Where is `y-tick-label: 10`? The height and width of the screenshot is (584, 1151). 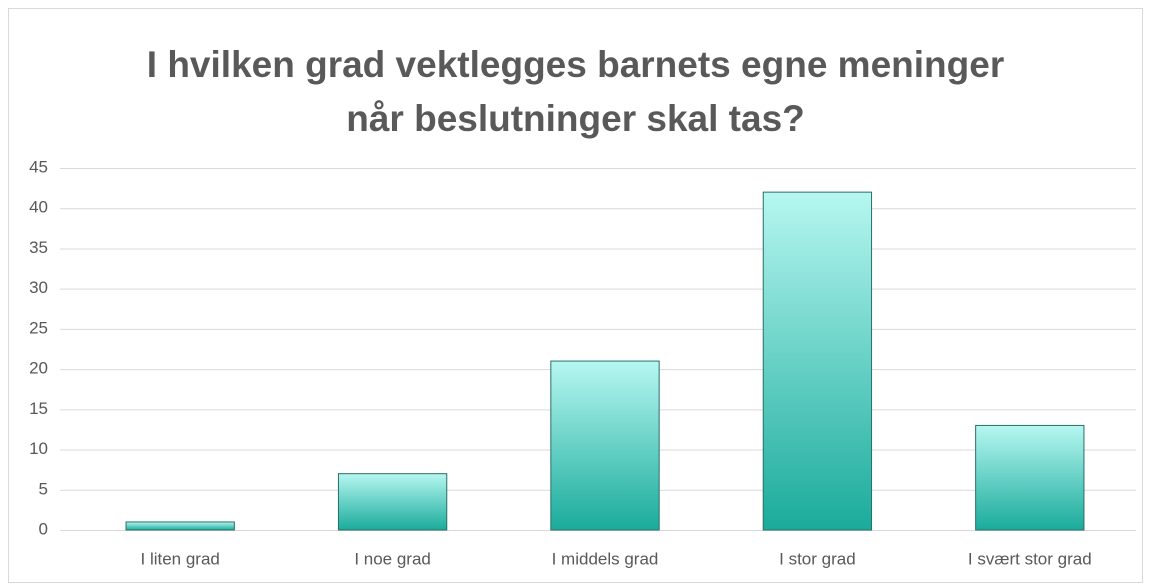 y-tick-label: 10 is located at coordinates (38, 448).